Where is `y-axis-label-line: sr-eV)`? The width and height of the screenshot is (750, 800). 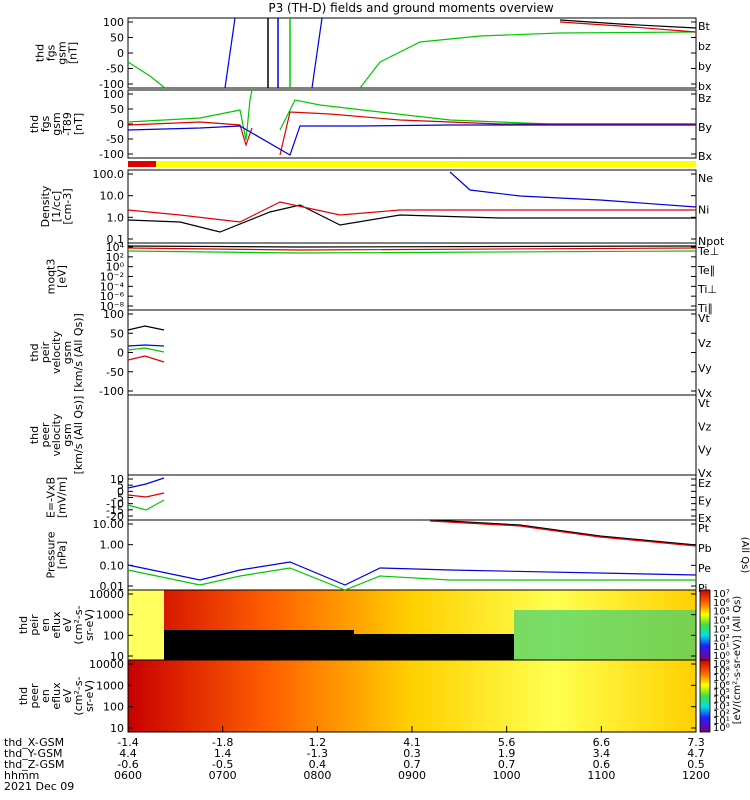 y-axis-label-line: sr-eV) is located at coordinates (89, 696).